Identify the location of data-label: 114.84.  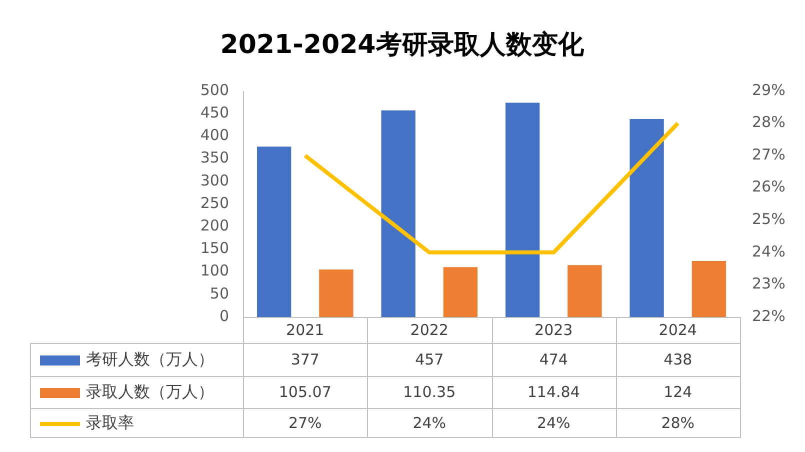
(553, 391).